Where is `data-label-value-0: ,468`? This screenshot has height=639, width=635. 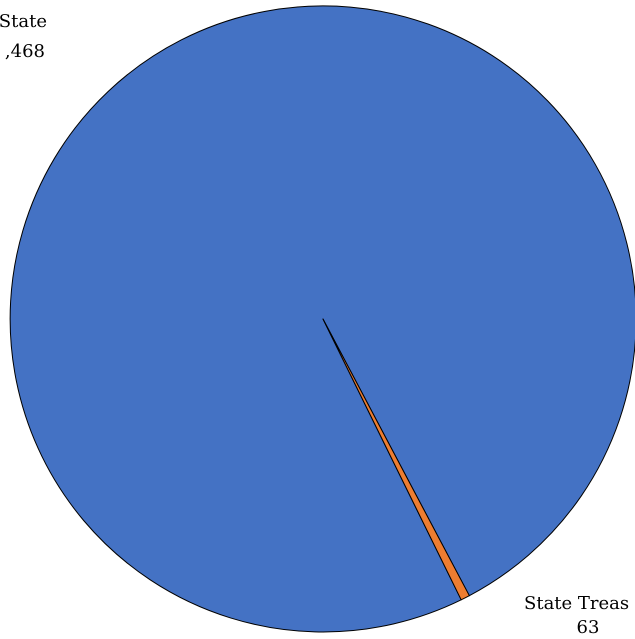 data-label-value-0: ,468 is located at coordinates (25, 51).